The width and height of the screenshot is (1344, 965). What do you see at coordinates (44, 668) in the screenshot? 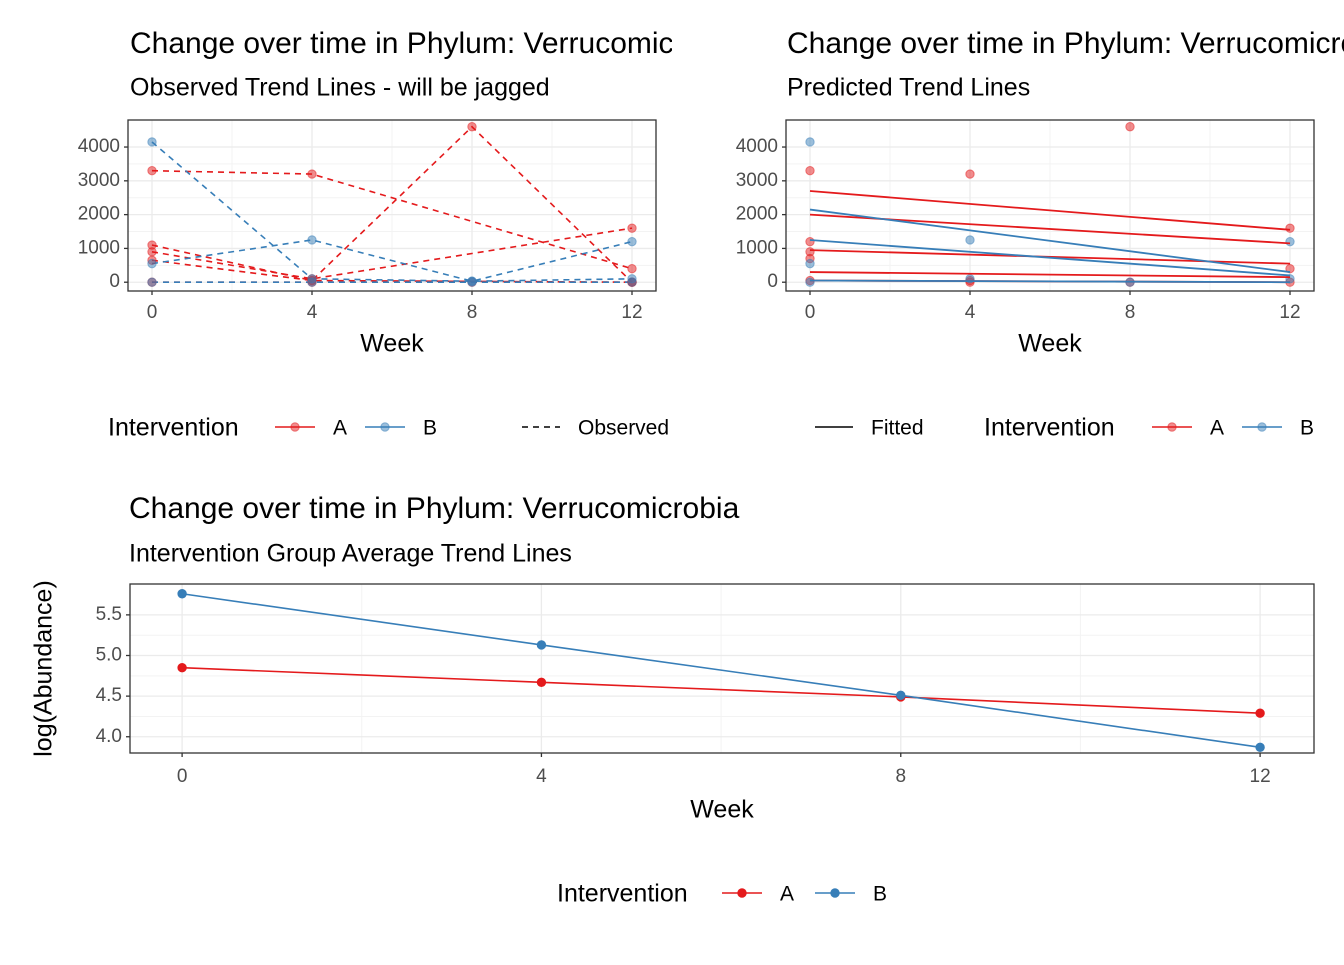
I see `y-axis-title: log(Abundance)` at bounding box center [44, 668].